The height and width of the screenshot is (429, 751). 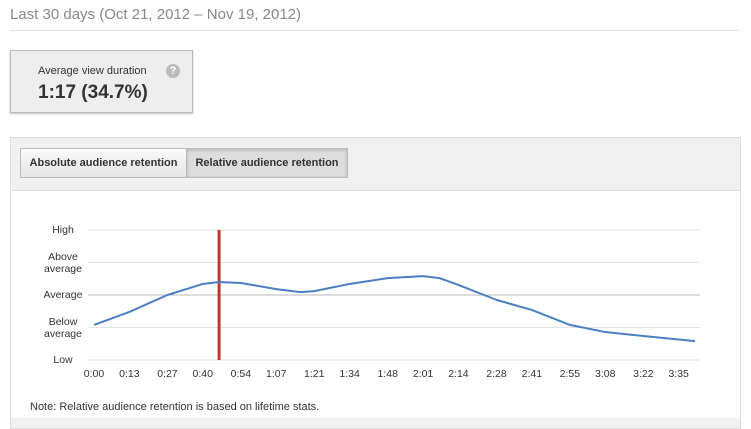 What do you see at coordinates (643, 374) in the screenshot?
I see `x-tick-label: 3:22` at bounding box center [643, 374].